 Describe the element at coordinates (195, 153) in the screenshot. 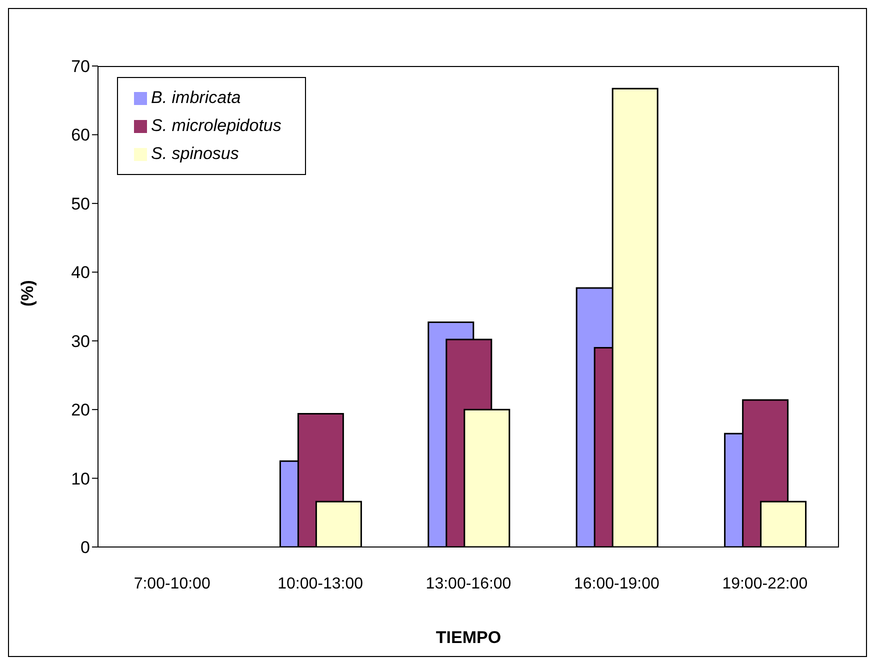

I see `legend-label: S. spinosus` at that location.